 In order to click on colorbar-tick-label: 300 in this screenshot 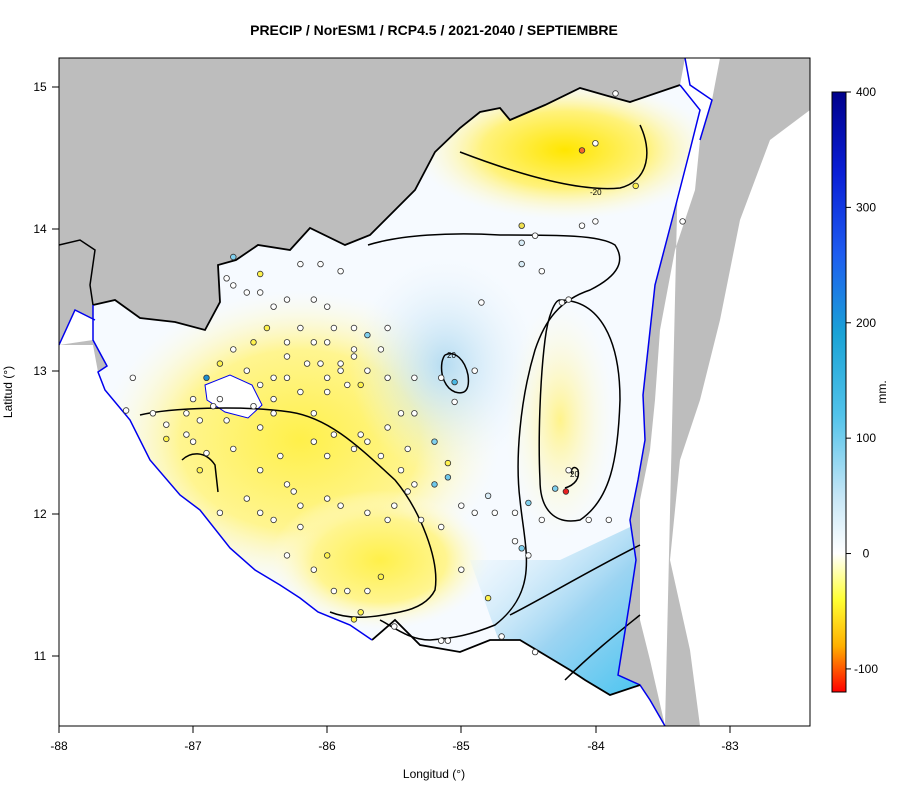, I will do `click(866, 207)`.